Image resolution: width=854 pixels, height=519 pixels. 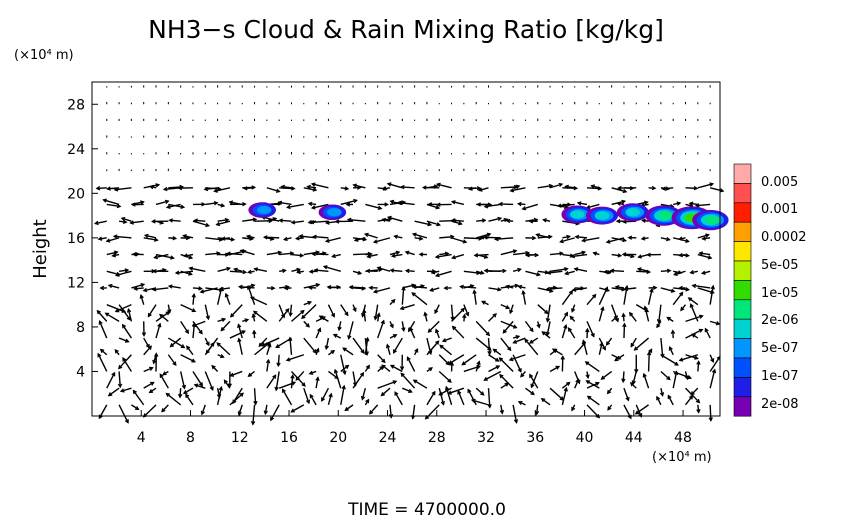 I want to click on x-tick-label: 8, so click(x=190, y=438).